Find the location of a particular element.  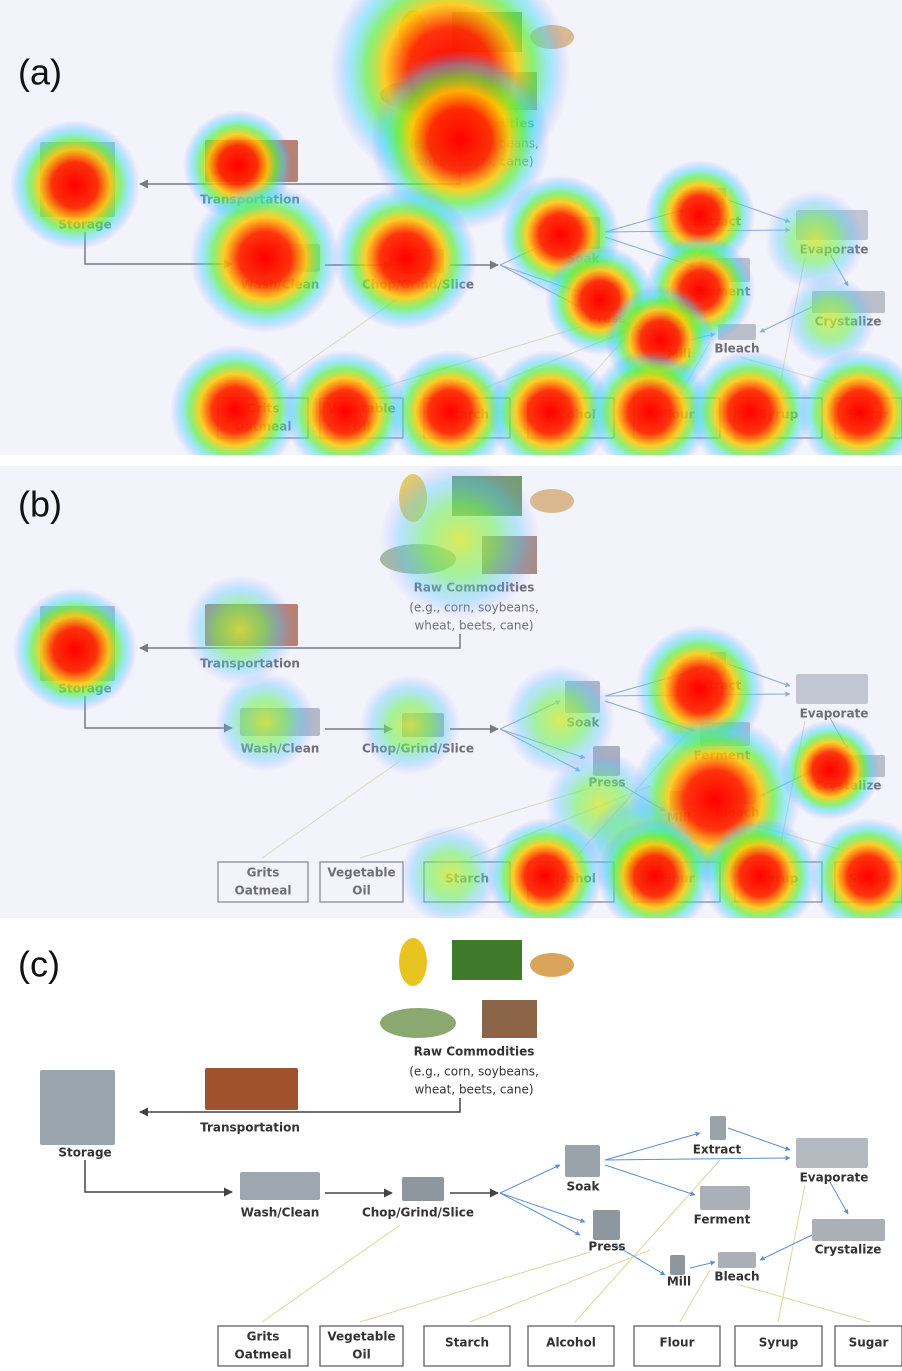

node-label: Crystalize is located at coordinates (848, 1250).